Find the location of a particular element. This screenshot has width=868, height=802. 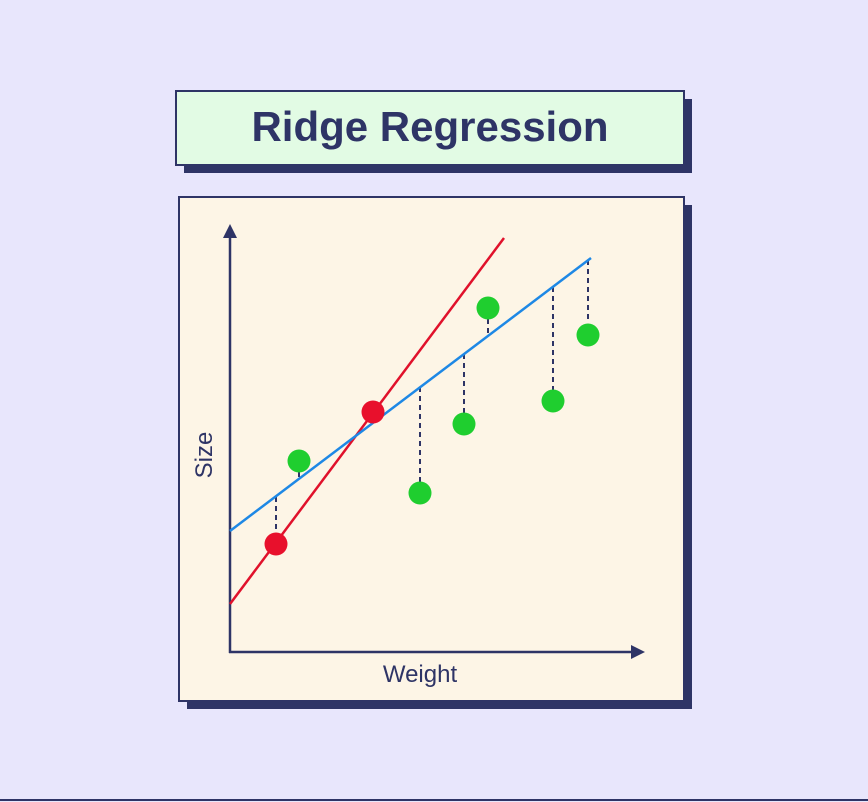

test-points is located at coordinates (443, 400).